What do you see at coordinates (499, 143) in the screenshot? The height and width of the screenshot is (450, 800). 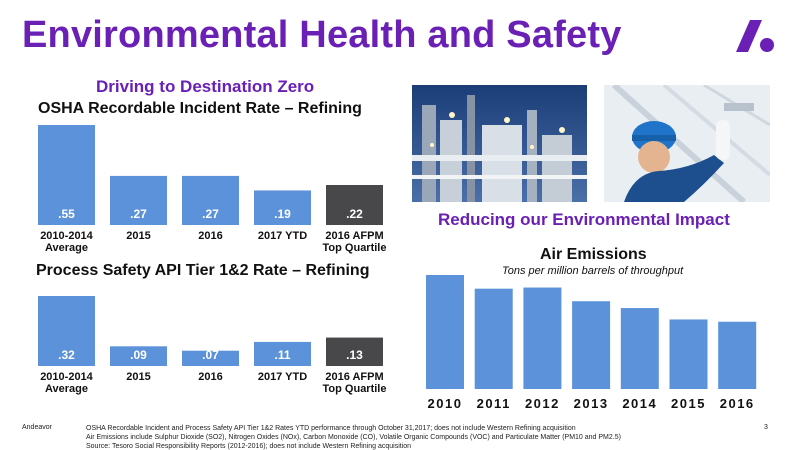 I see `refinery-night-photo` at bounding box center [499, 143].